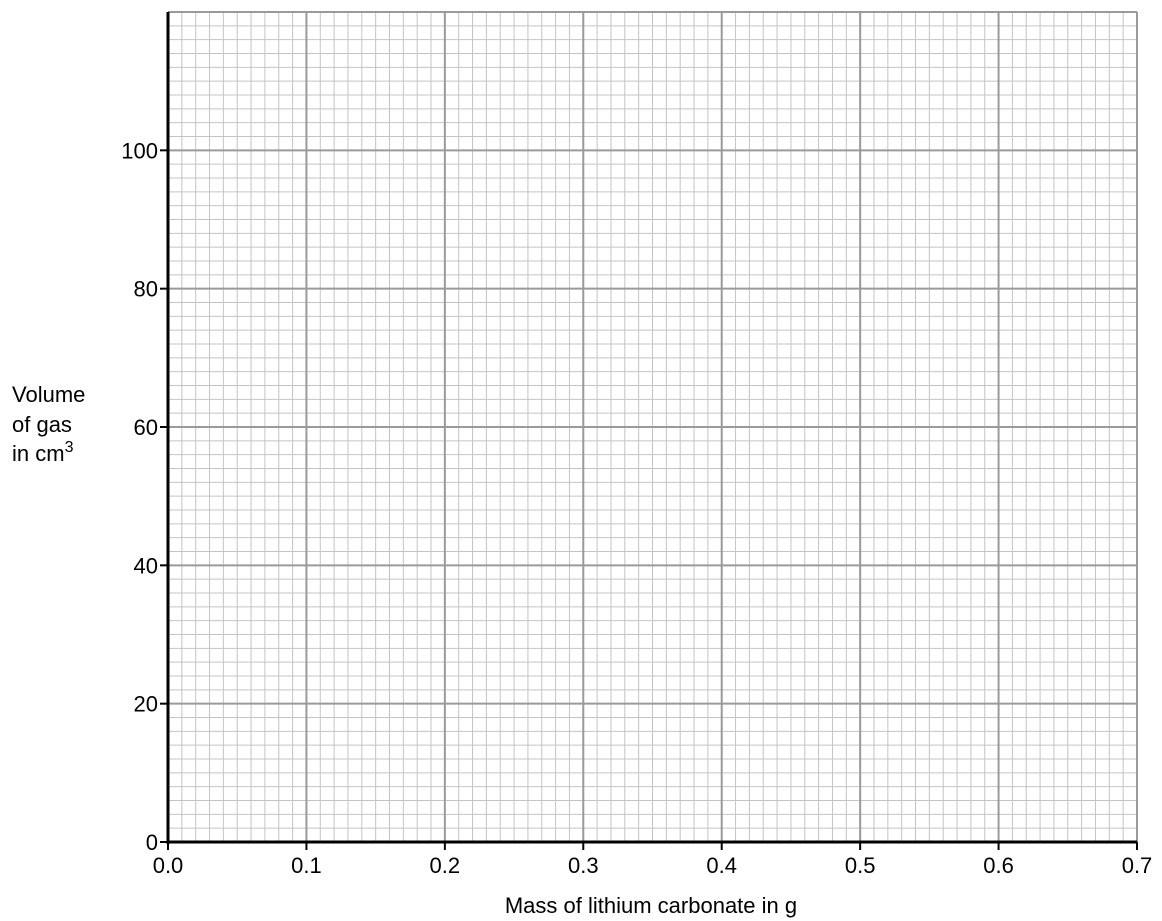 The height and width of the screenshot is (921, 1162). I want to click on x-tick-label: 0.6, so click(998, 865).